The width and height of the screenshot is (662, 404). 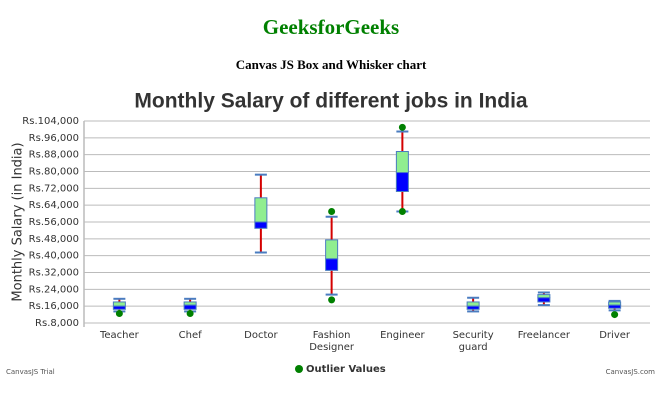 I want to click on legend-marker, so click(x=299, y=369).